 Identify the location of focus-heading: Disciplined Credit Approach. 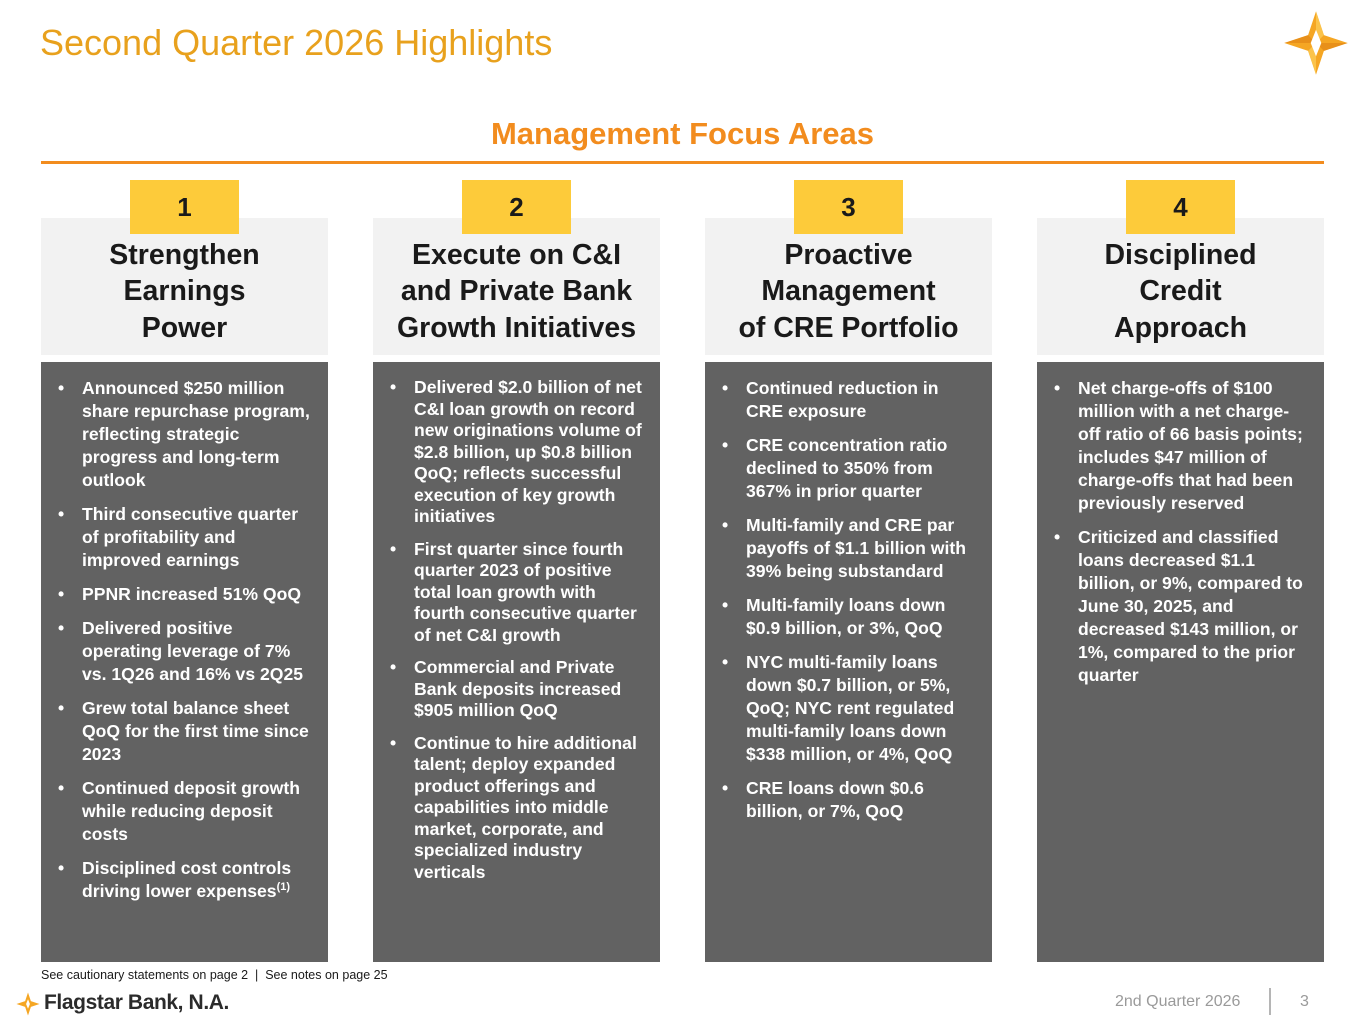
(1180, 291).